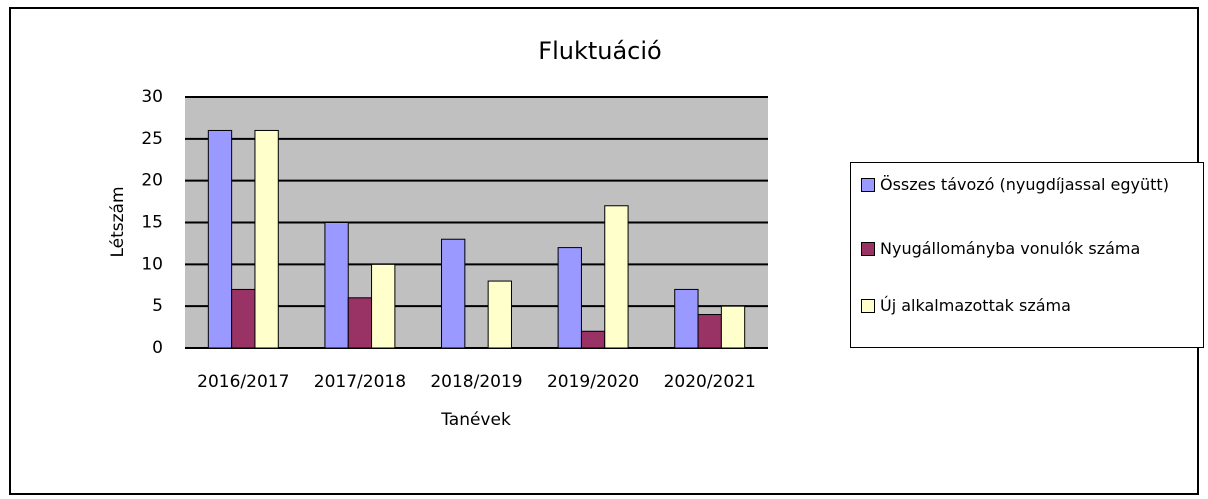 The image size is (1208, 499). Describe the element at coordinates (710, 382) in the screenshot. I see `x-tick-label: 2020/2021` at that location.